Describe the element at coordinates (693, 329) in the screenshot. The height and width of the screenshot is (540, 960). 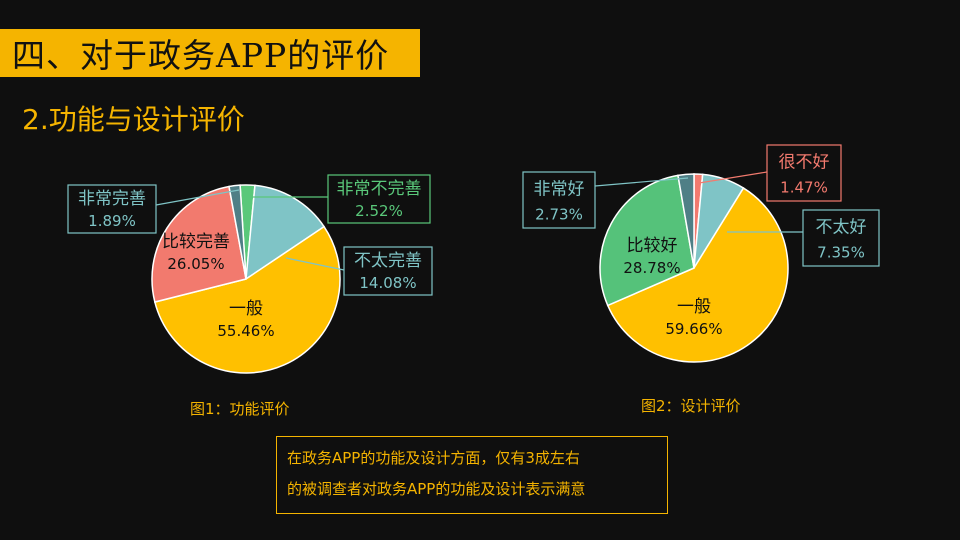
I see `chart2-value-label-2: 59.66%` at that location.